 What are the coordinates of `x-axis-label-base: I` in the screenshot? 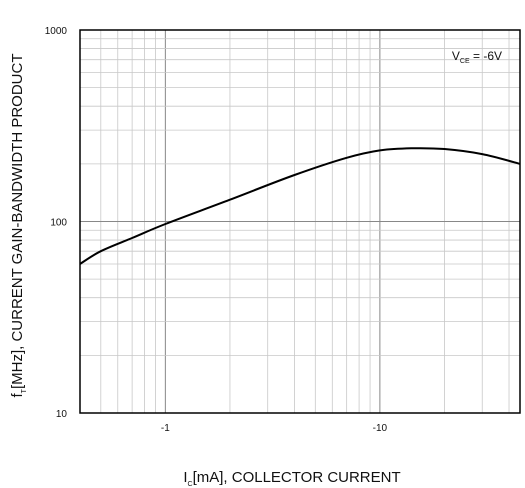 It's located at (185, 477).